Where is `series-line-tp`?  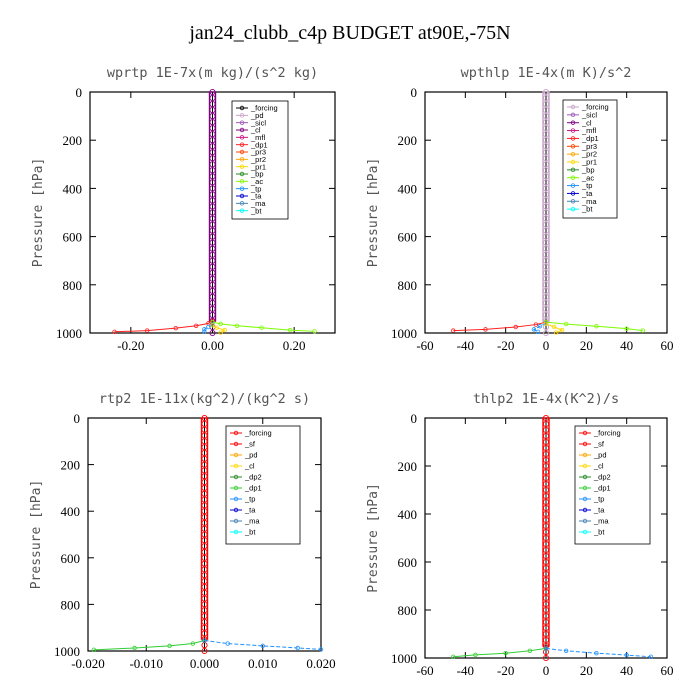 series-line-tp is located at coordinates (598, 652).